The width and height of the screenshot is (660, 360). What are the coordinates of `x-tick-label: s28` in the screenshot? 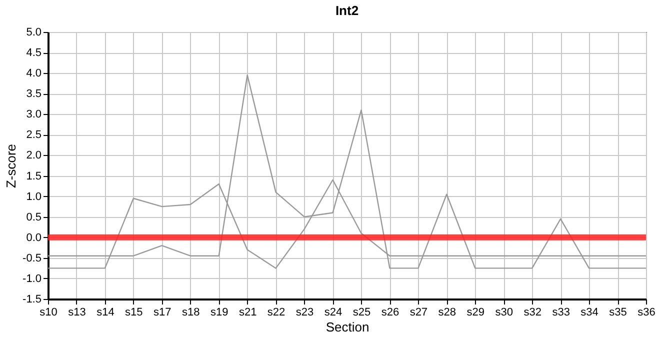 It's located at (447, 312).